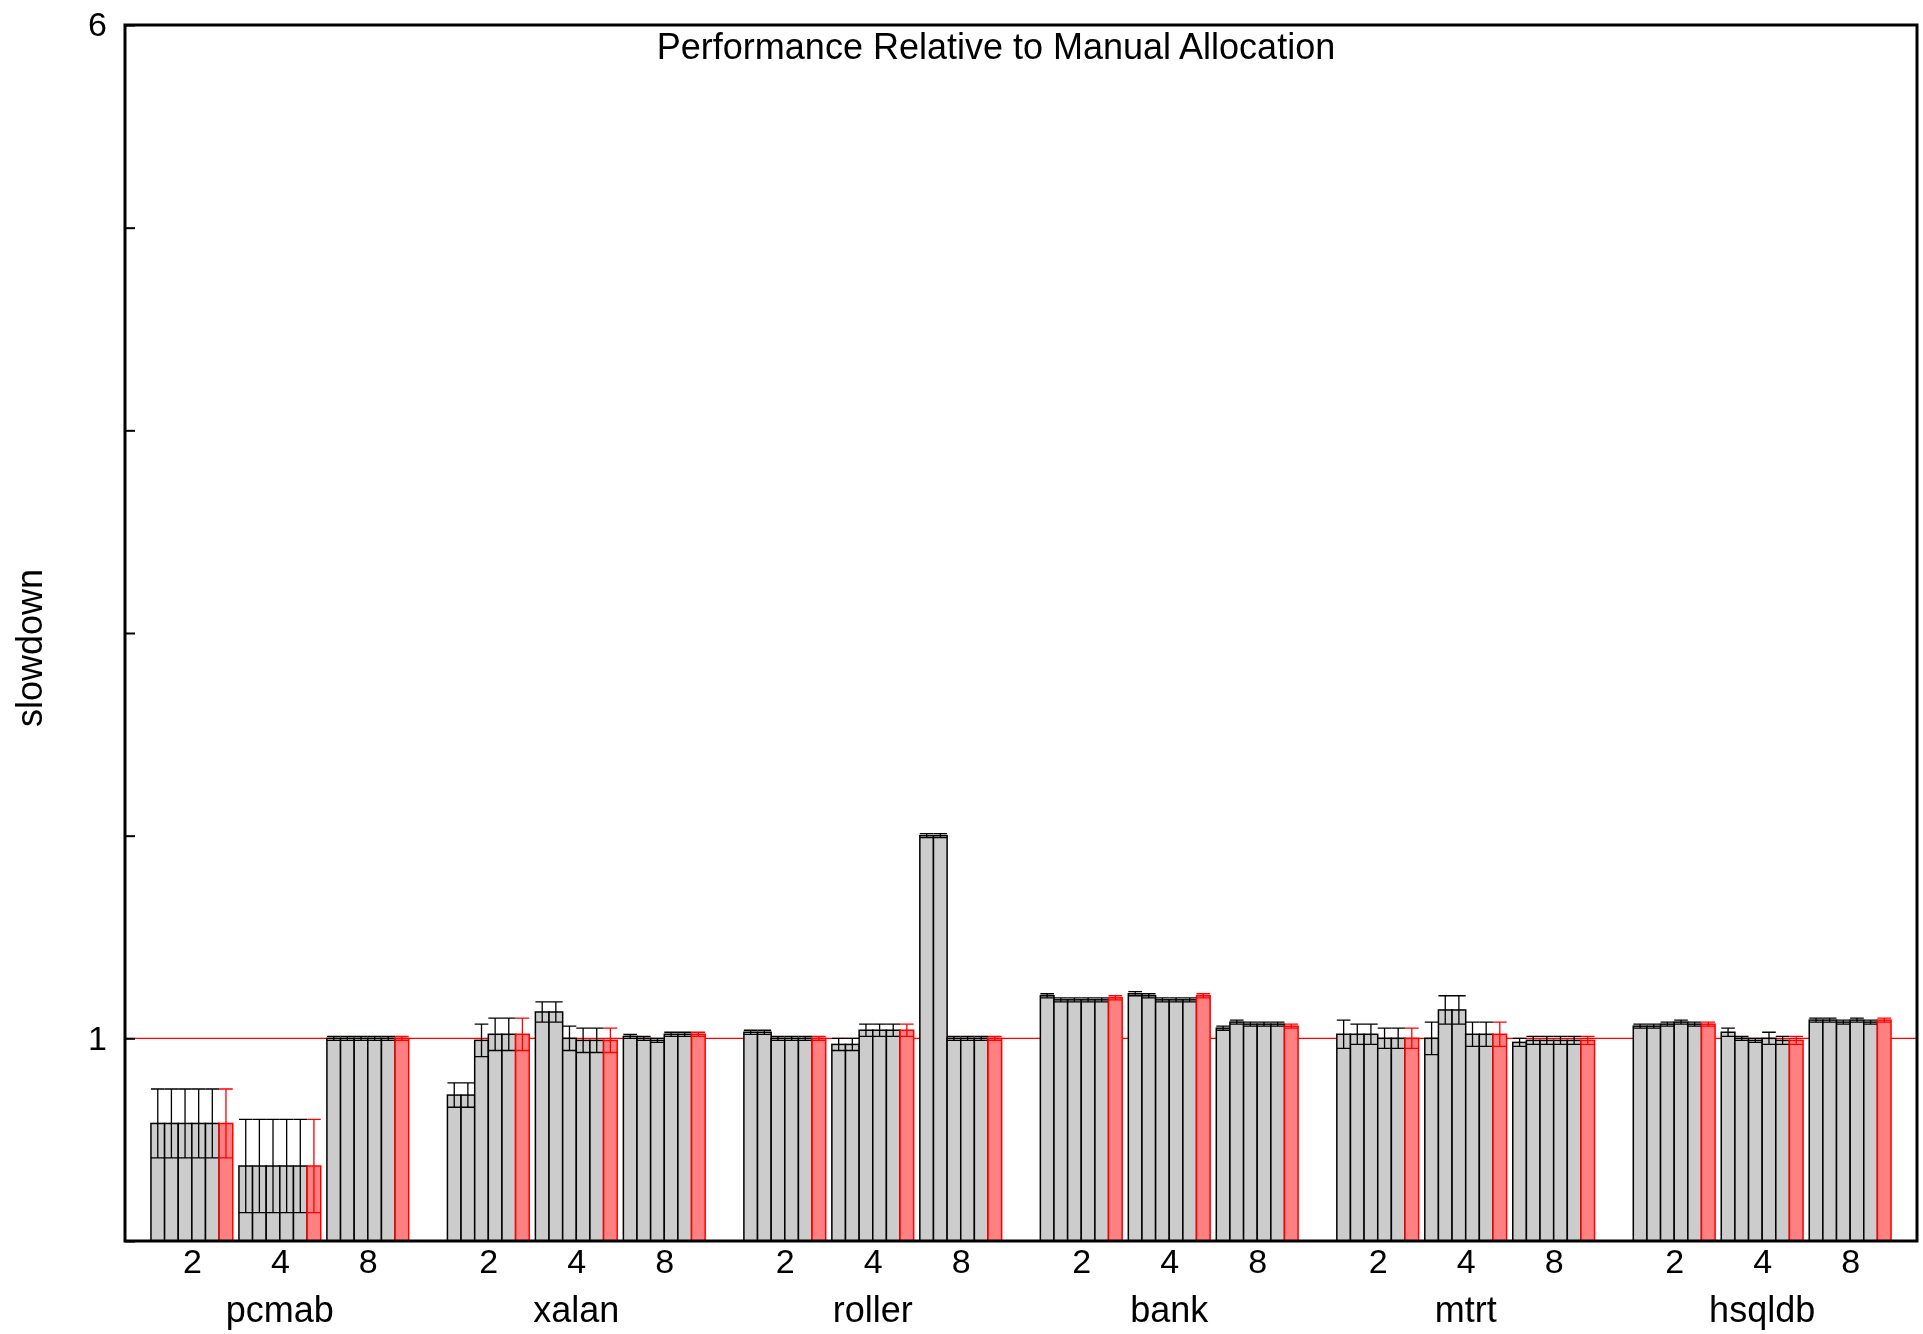 This screenshot has width=1923, height=1334. What do you see at coordinates (1465, 1309) in the screenshot?
I see `text: mtrt` at bounding box center [1465, 1309].